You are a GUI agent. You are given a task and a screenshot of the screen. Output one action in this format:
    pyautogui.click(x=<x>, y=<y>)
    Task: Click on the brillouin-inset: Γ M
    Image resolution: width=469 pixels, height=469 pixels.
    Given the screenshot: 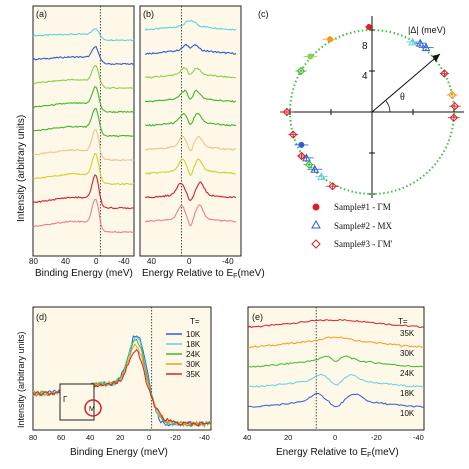 What is the action you would take?
    pyautogui.click(x=80, y=402)
    